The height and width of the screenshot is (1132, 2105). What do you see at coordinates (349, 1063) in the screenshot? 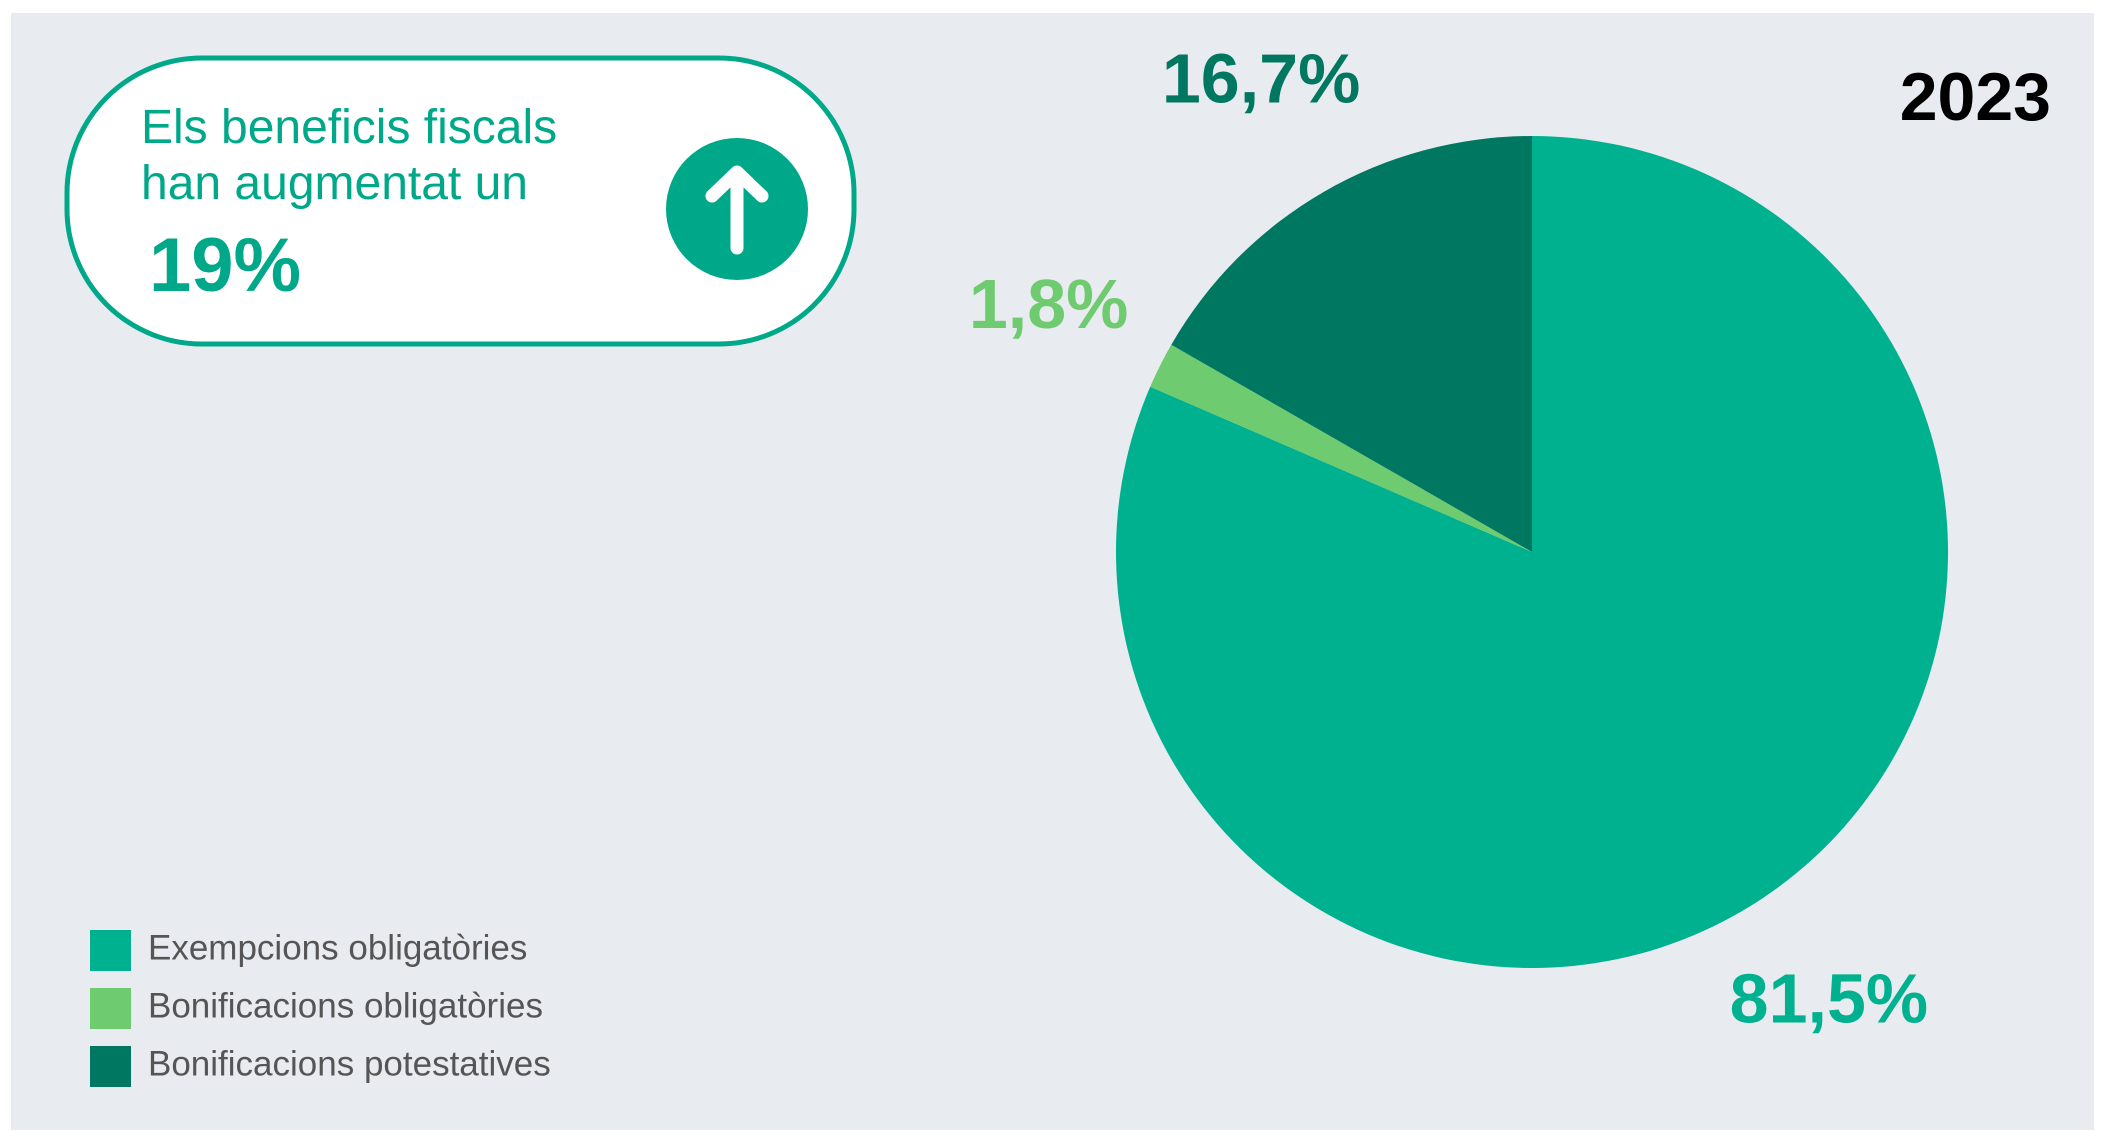
I see `legend-label: Bonificacions potestatives` at bounding box center [349, 1063].